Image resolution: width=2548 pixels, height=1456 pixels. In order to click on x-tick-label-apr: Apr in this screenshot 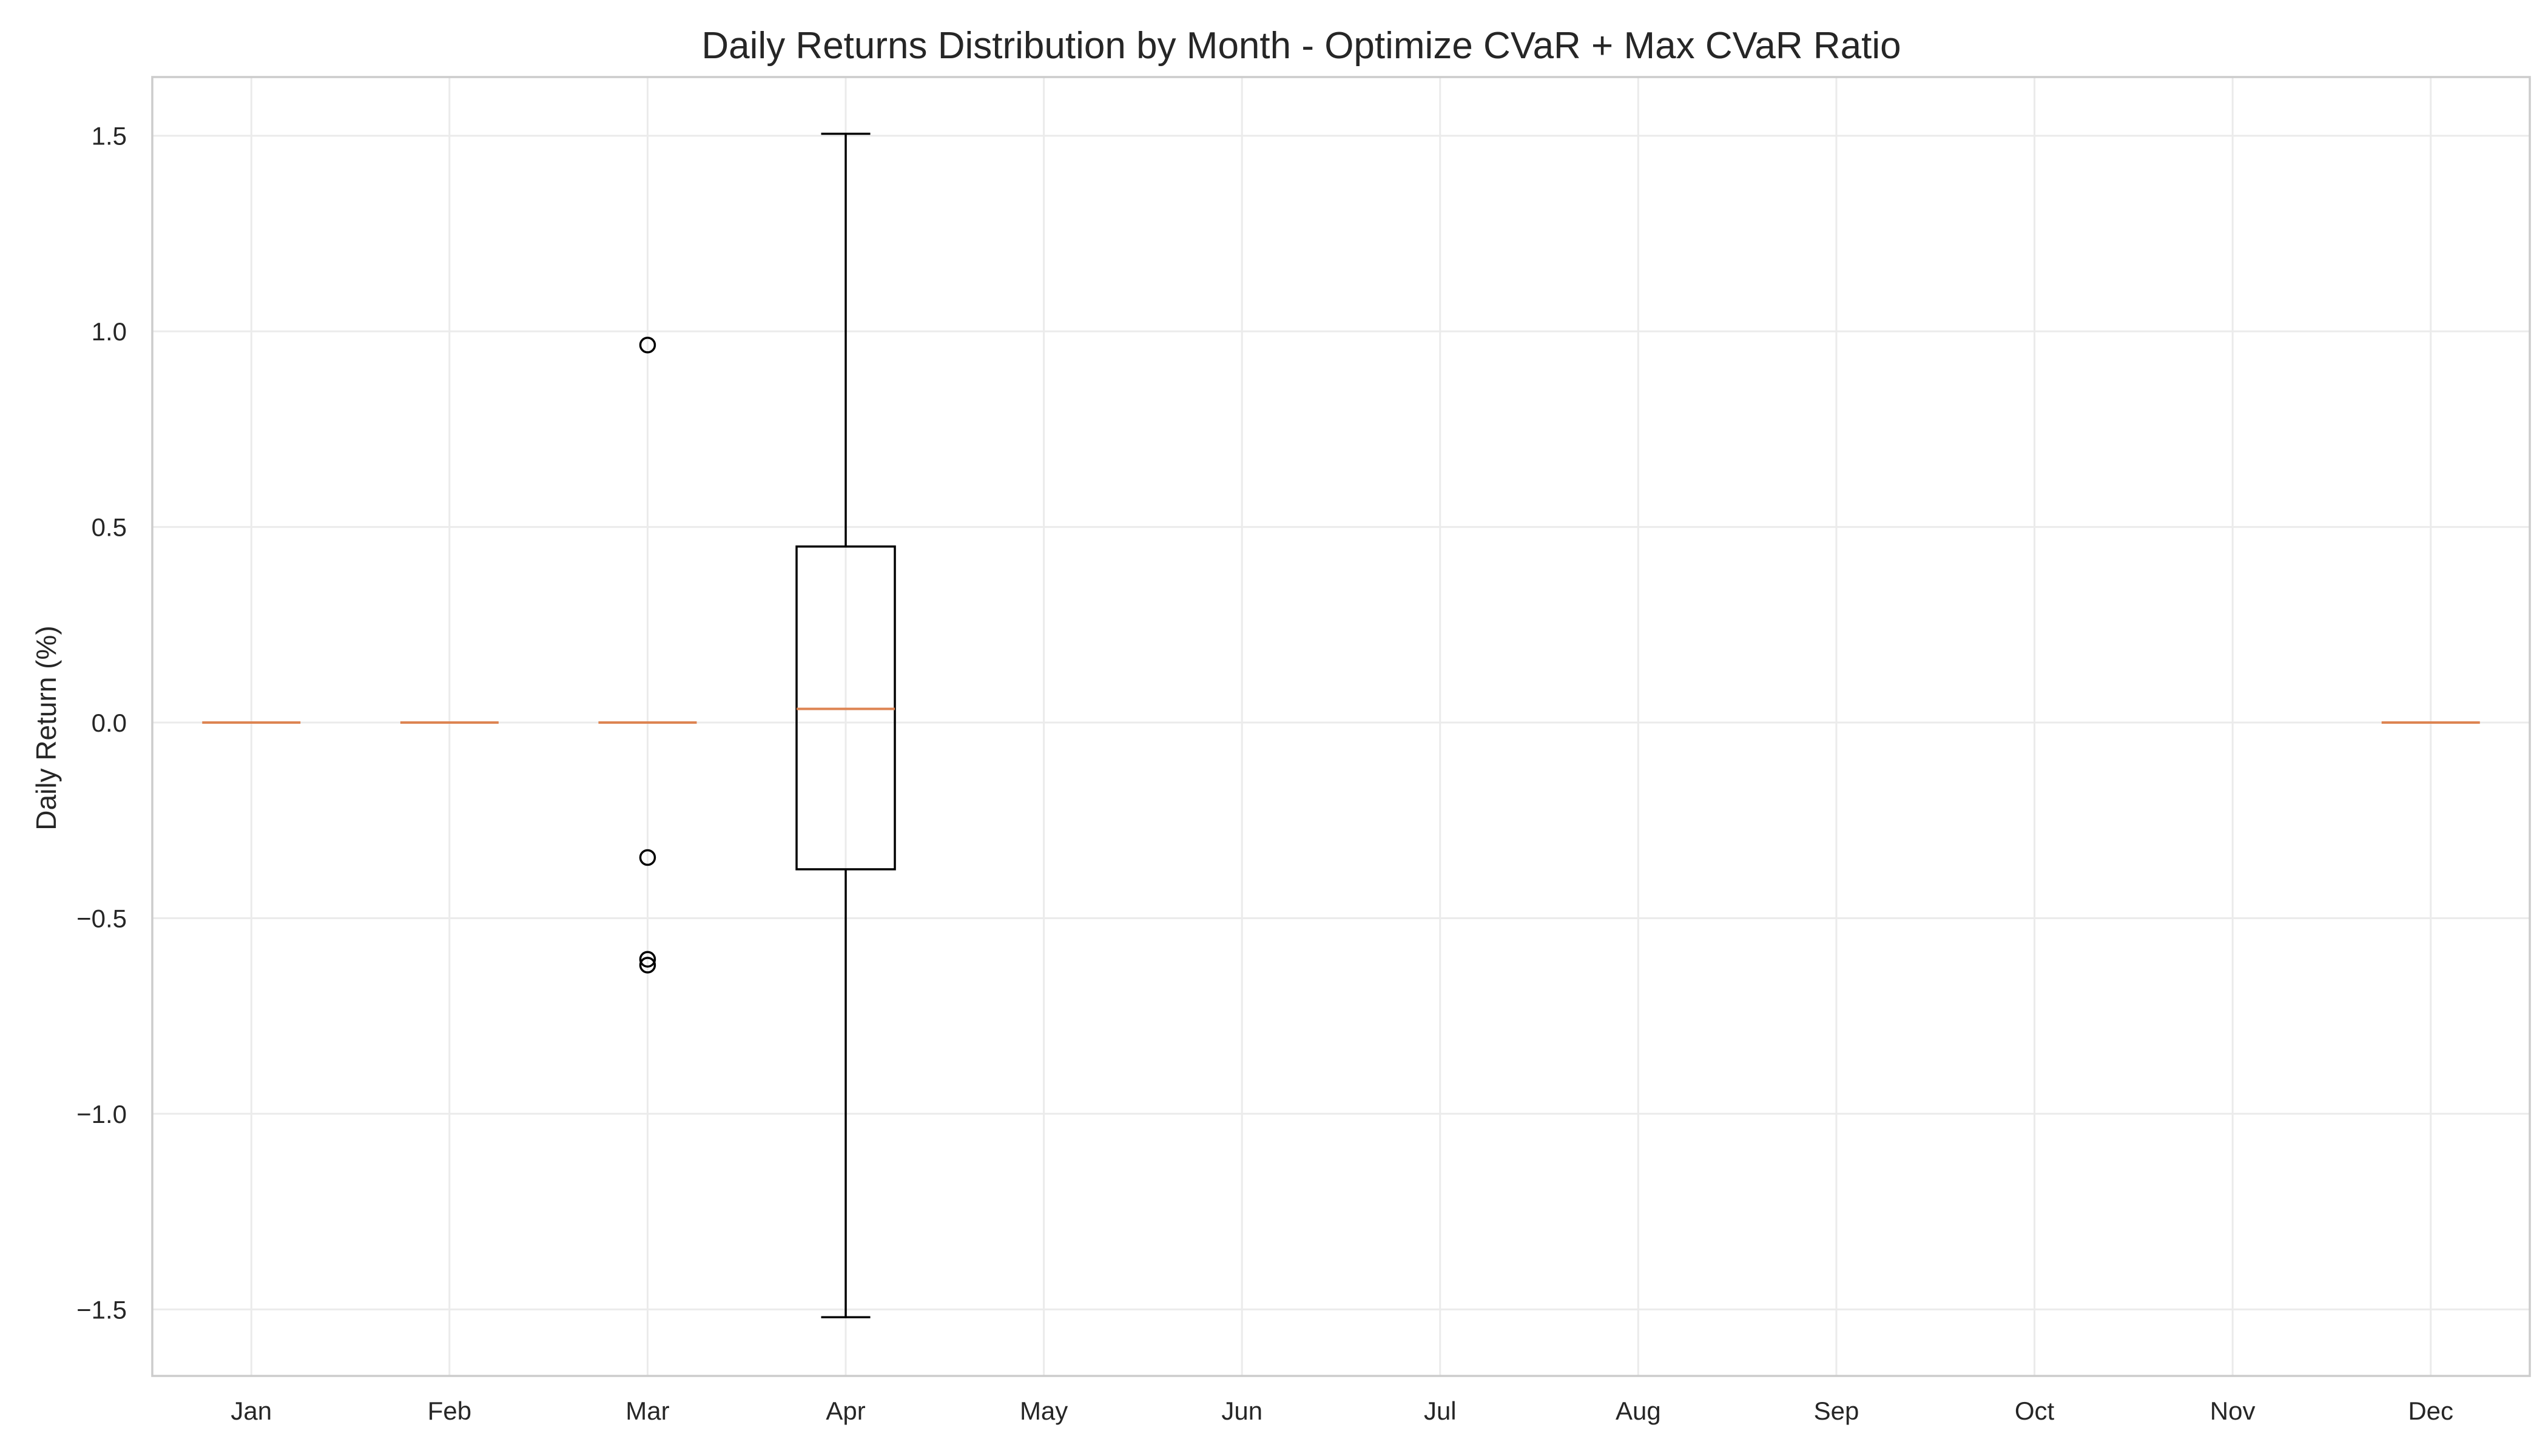, I will do `click(845, 1411)`.